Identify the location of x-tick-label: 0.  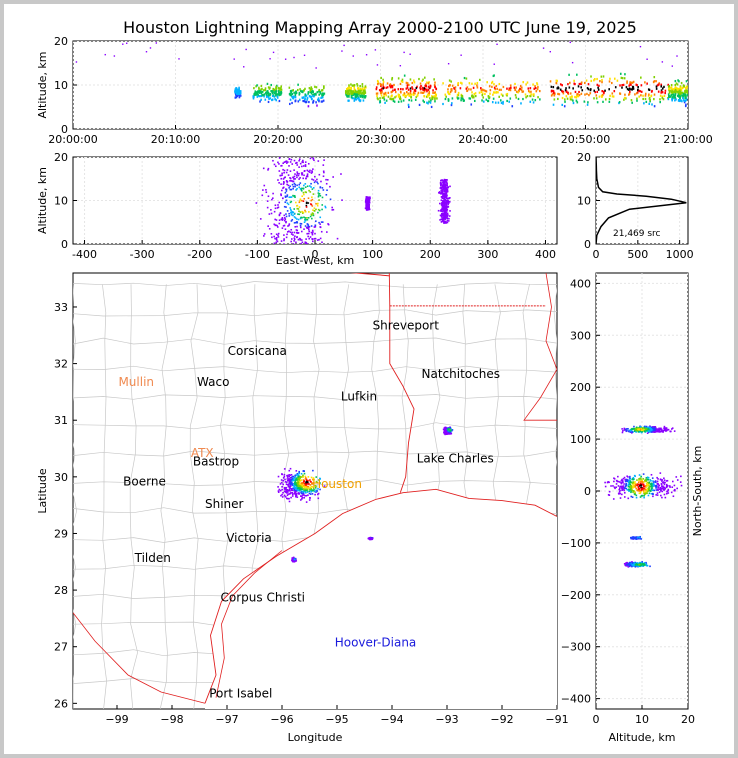
(596, 254).